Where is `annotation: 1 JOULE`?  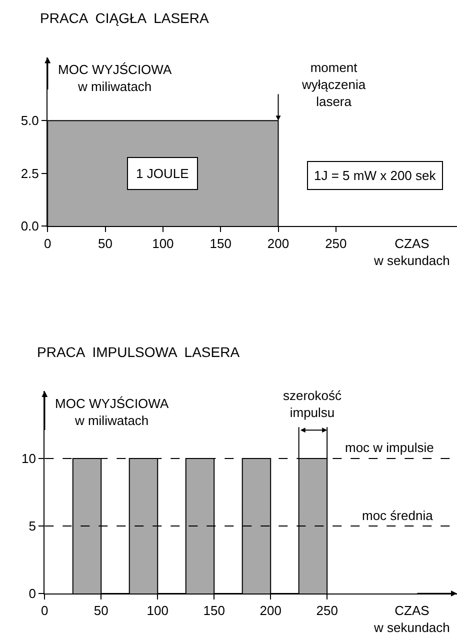 annotation: 1 JOULE is located at coordinates (163, 173).